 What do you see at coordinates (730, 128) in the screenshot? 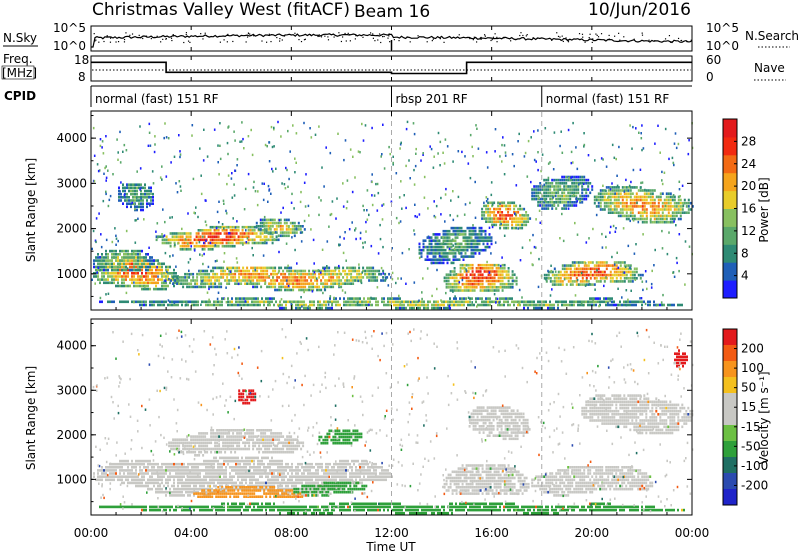
I see `colorbar-swatch` at bounding box center [730, 128].